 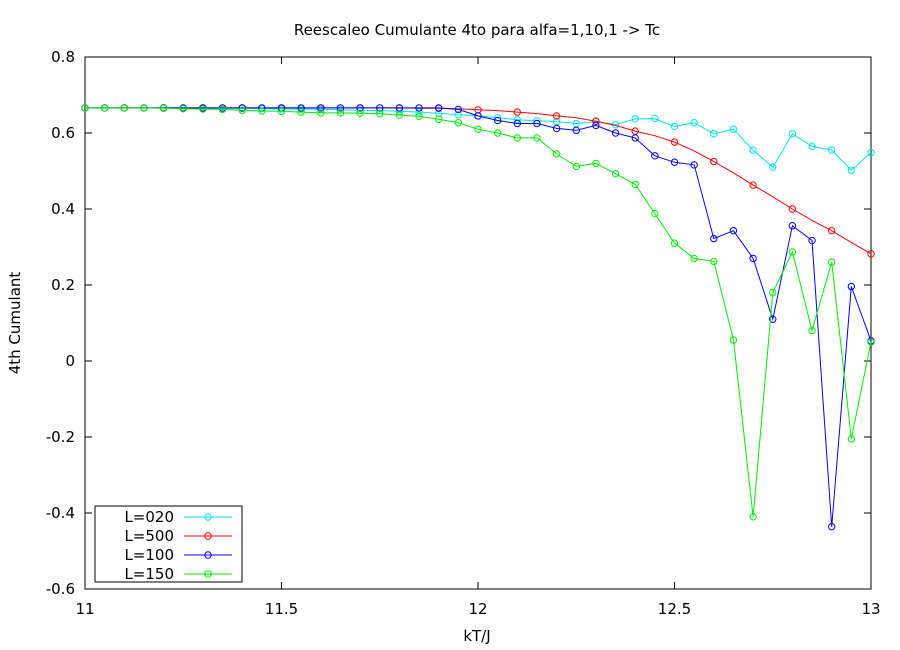 What do you see at coordinates (60, 513) in the screenshot?
I see `y-tick-label: -0.4` at bounding box center [60, 513].